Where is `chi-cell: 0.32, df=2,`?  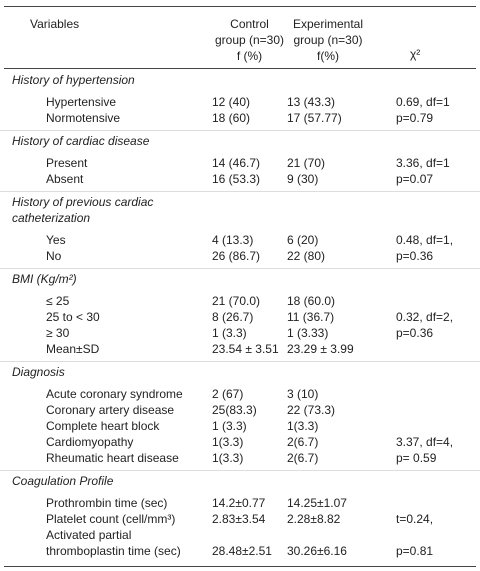
chi-cell: 0.32, df=2, is located at coordinates (425, 317).